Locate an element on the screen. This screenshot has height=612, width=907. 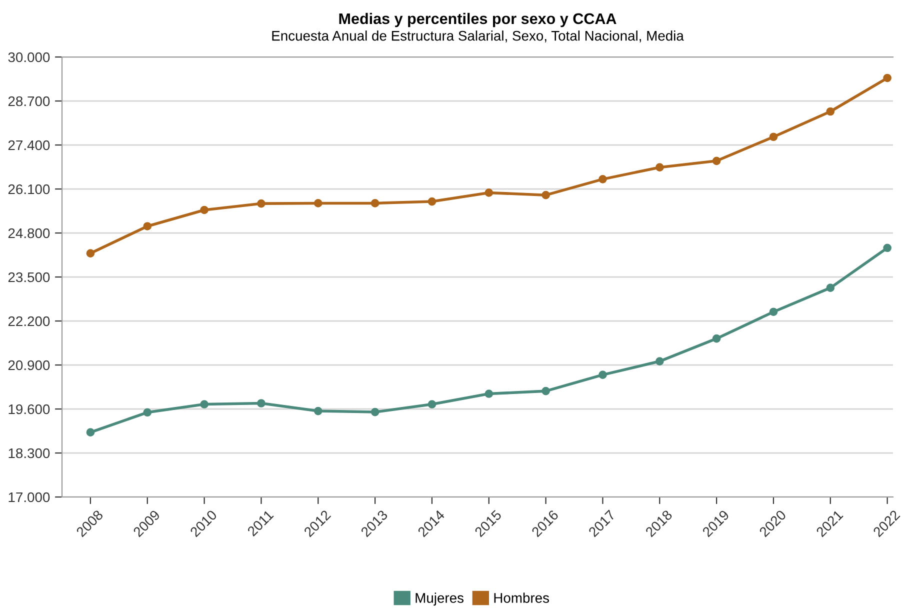
y-tick-label: 20.900 is located at coordinates (29, 365).